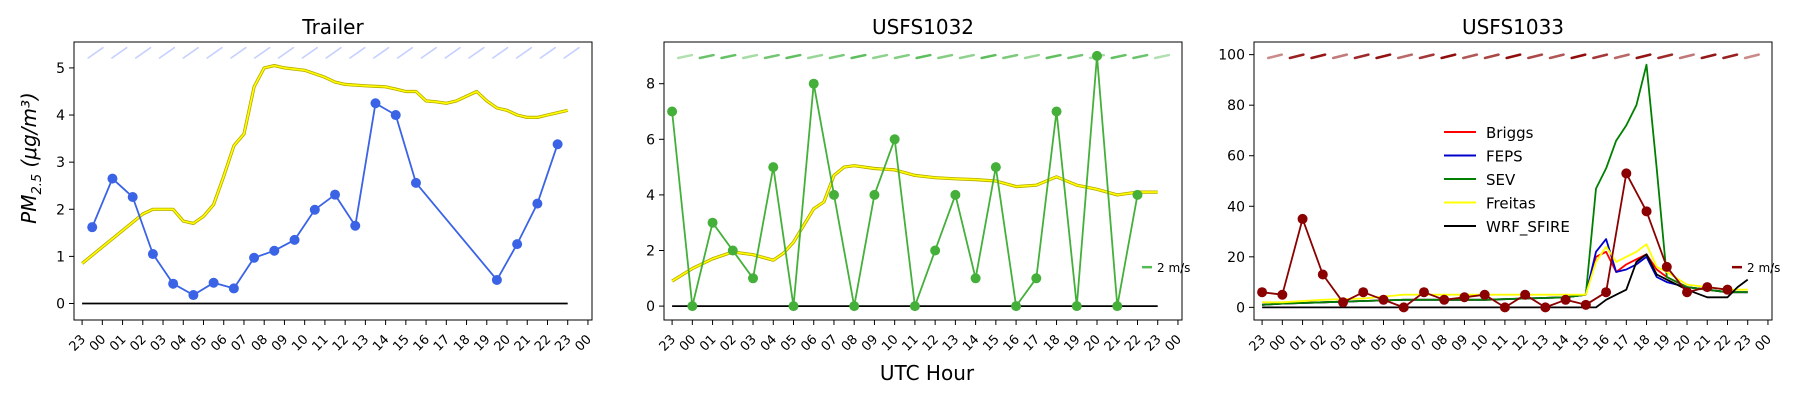 The height and width of the screenshot is (400, 1800). I want to click on chart-title: USFS1032, so click(923, 27).